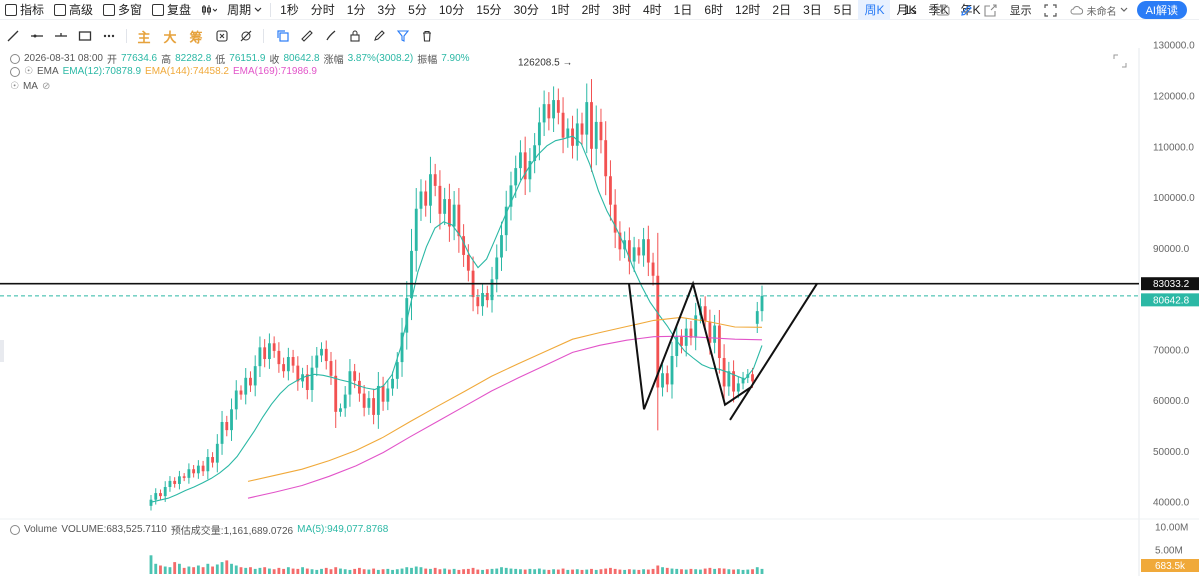 This screenshot has height=576, width=1199. Describe the element at coordinates (1161, 10) in the screenshot. I see `ai-analysis-button: AI解读` at that location.